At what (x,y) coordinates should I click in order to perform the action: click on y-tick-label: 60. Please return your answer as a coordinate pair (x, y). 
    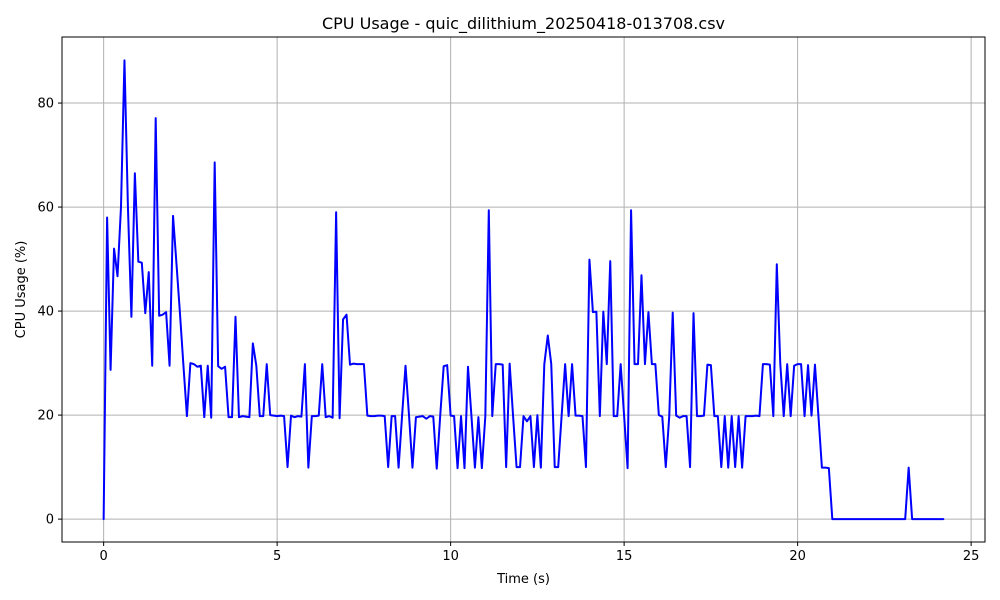
    Looking at the image, I should click on (45, 208).